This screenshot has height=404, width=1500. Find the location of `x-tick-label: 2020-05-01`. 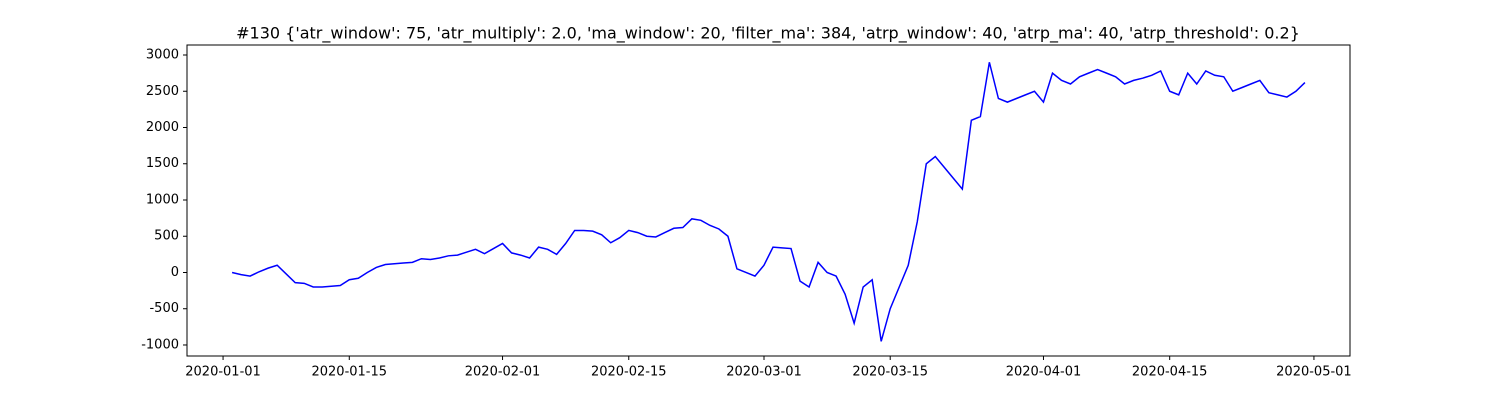

x-tick-label: 2020-05-01 is located at coordinates (1314, 372).